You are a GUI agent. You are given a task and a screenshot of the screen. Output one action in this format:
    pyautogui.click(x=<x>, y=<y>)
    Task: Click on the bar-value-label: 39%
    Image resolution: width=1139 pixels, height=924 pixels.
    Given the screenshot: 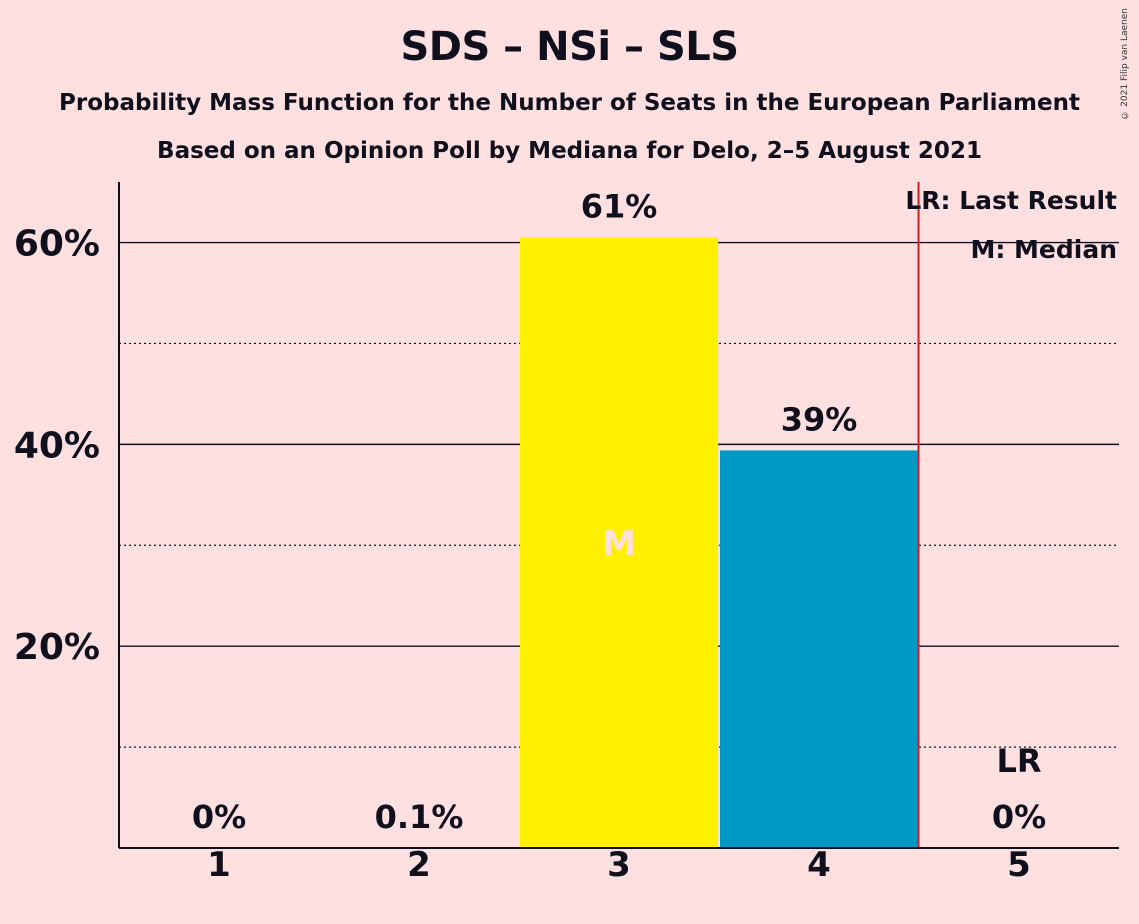 What is the action you would take?
    pyautogui.click(x=819, y=419)
    